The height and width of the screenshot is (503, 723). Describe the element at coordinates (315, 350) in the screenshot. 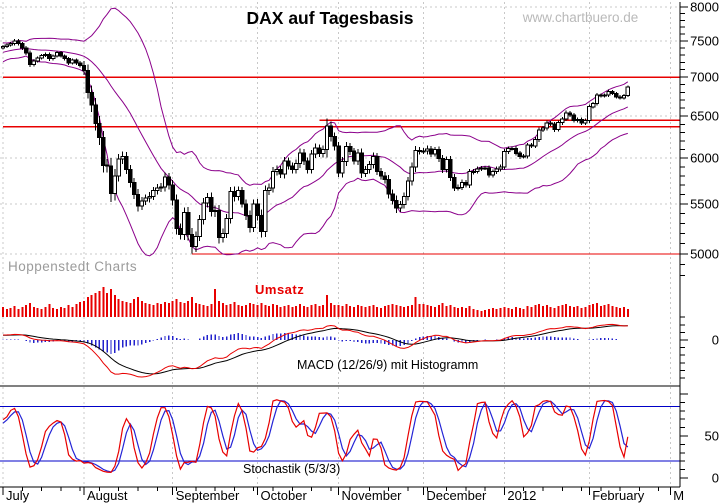

I see `macd-signal-line` at that location.